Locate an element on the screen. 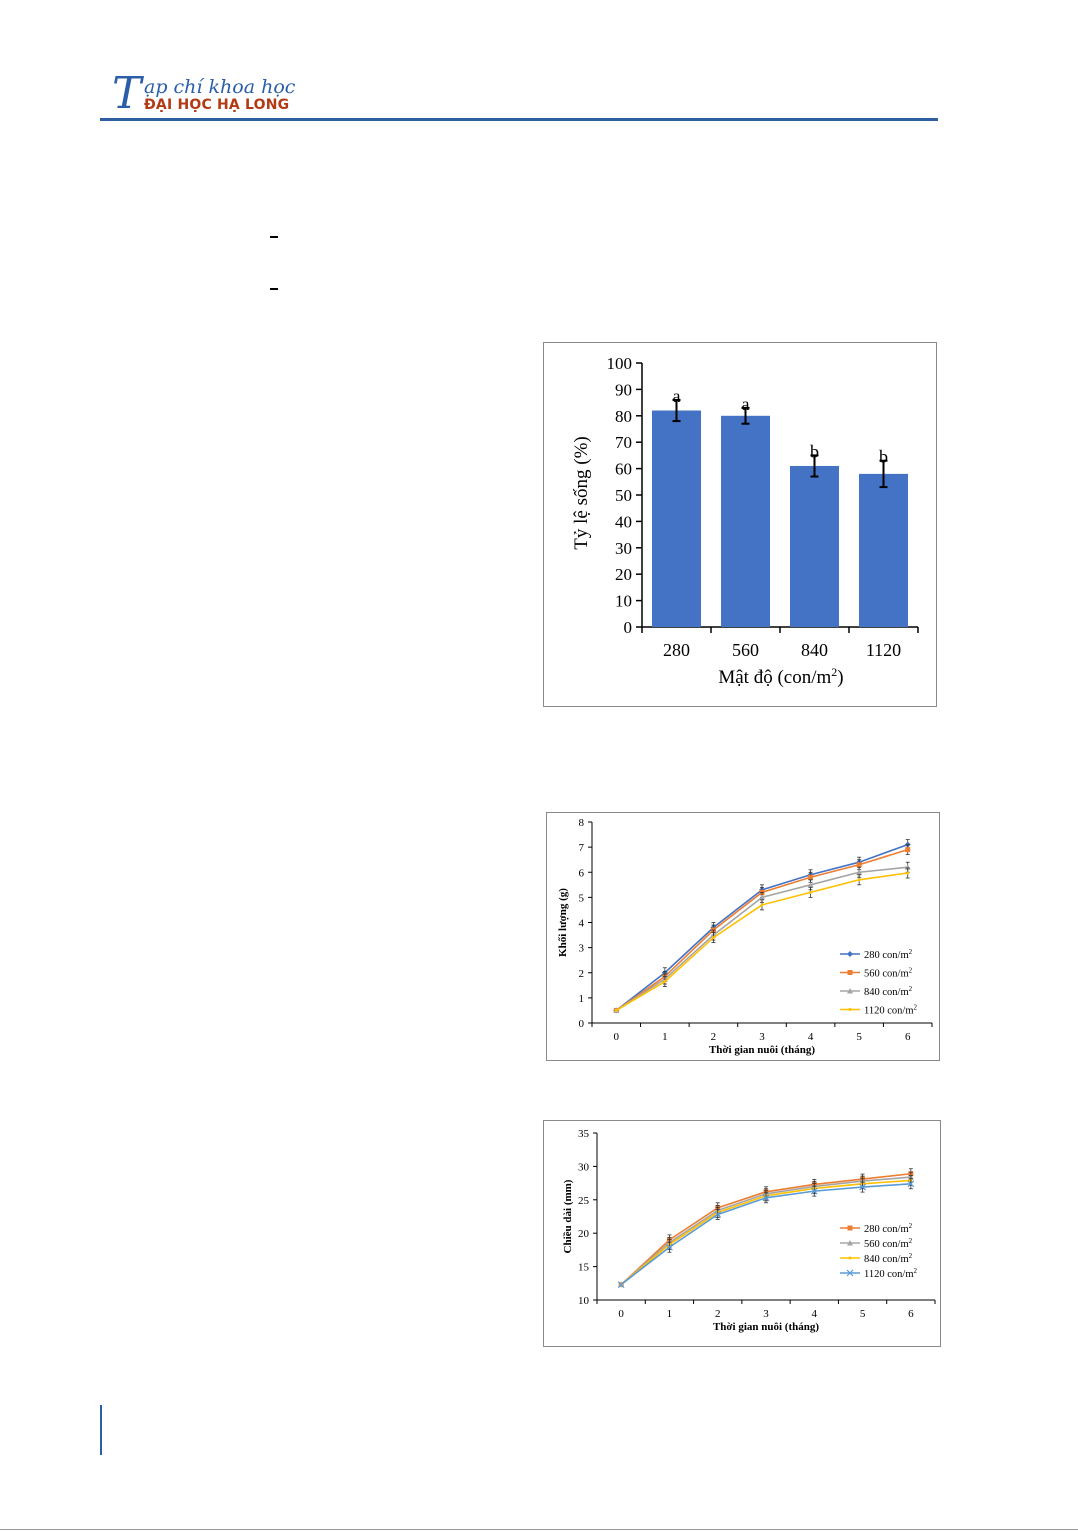 The height and width of the screenshot is (1532, 1078). footer-rule is located at coordinates (101, 1430).